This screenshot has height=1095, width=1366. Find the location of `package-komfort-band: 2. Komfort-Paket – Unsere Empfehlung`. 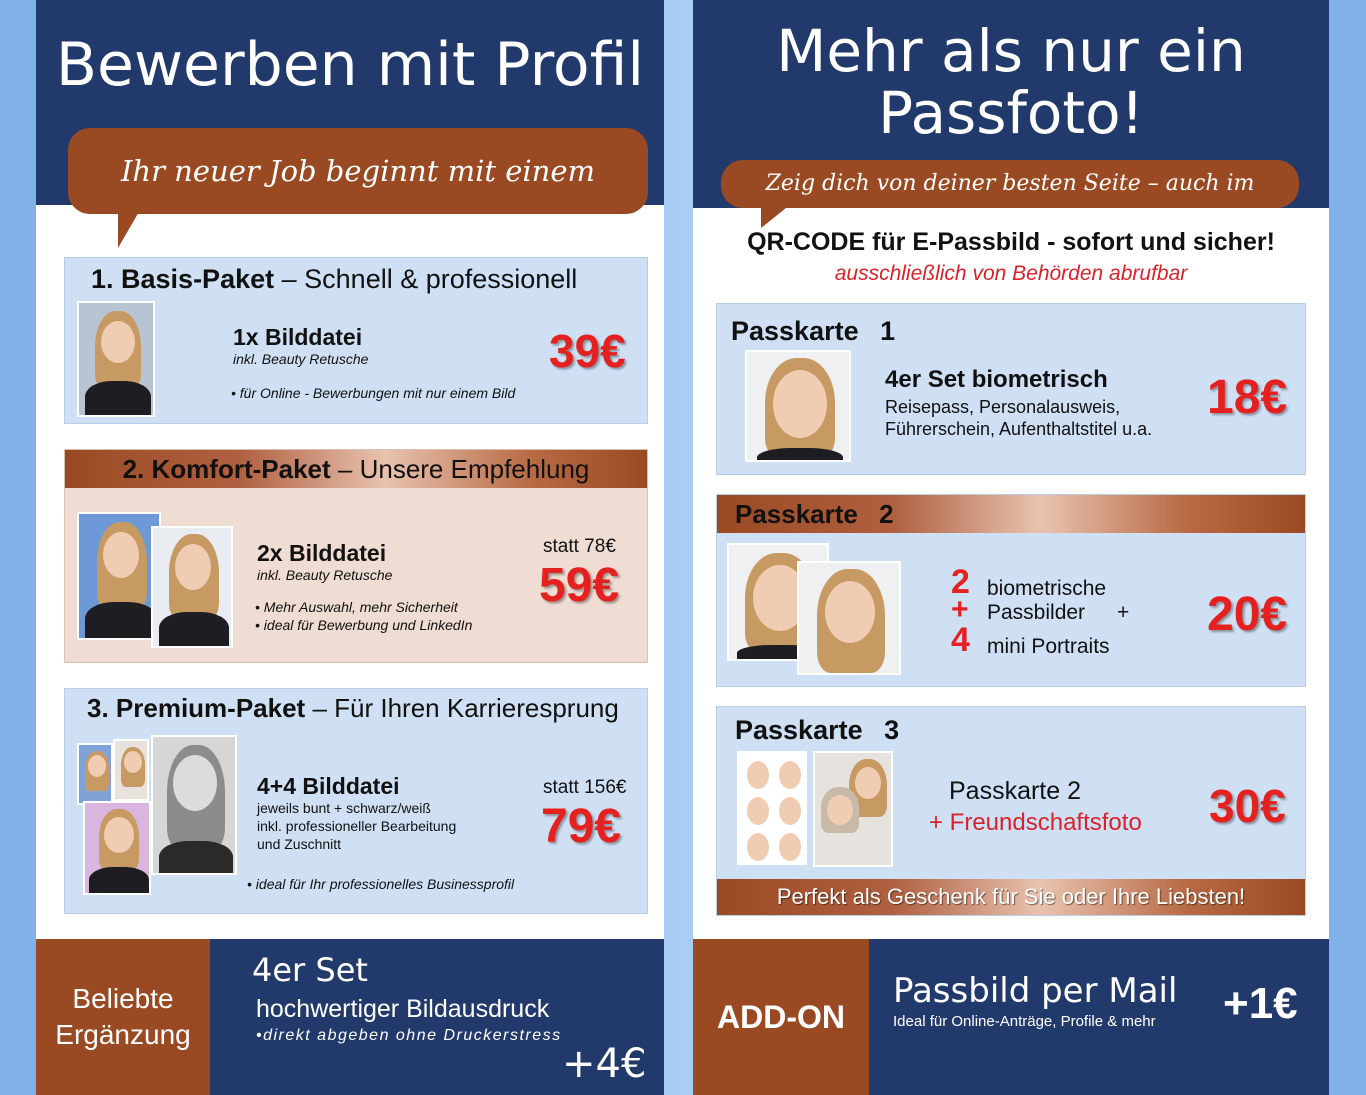

package-komfort-band: 2. Komfort-Paket – Unsere Empfehlung is located at coordinates (356, 469).